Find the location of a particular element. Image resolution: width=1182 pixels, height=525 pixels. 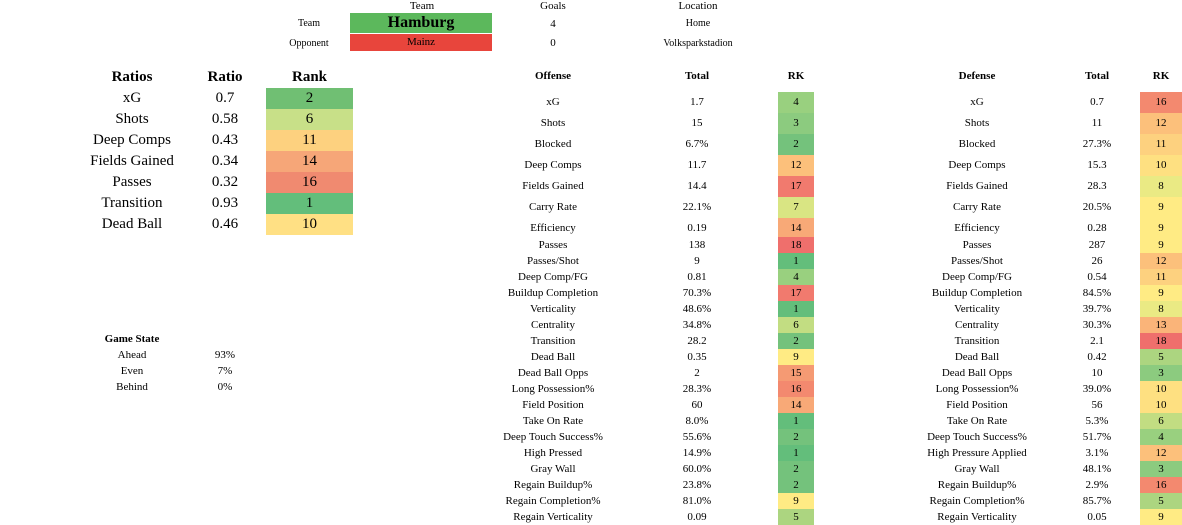

offense-total-value: 60 is located at coordinates (697, 405).